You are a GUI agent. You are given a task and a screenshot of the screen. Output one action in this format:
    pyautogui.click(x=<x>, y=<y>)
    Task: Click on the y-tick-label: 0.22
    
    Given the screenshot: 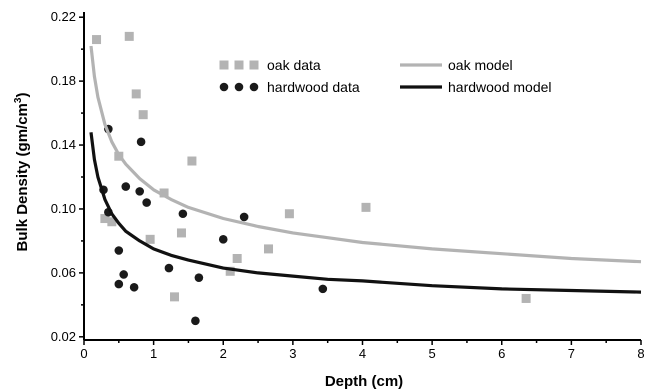 What is the action you would take?
    pyautogui.click(x=63, y=16)
    